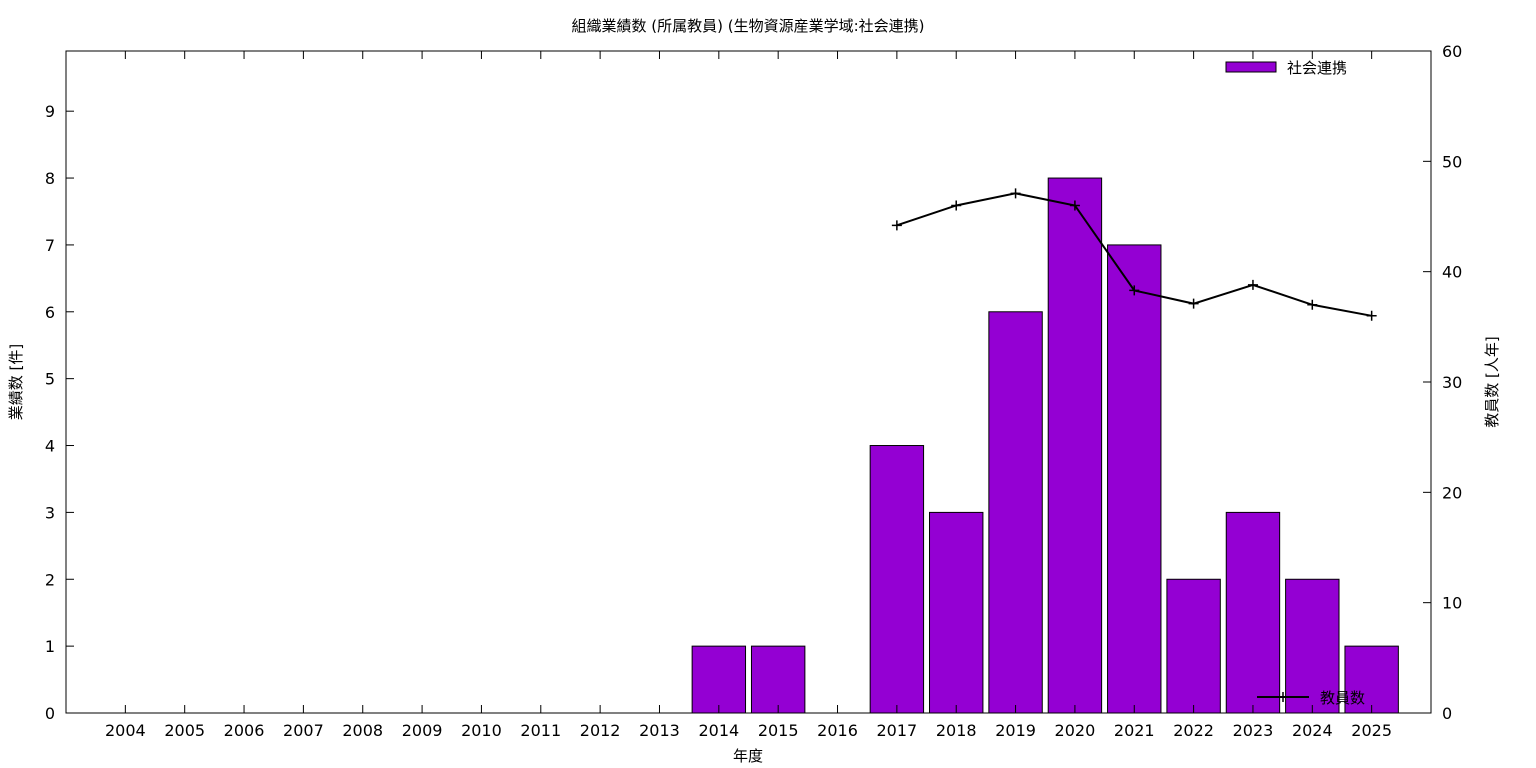 This screenshot has width=1536, height=768. Describe the element at coordinates (956, 730) in the screenshot. I see `x-tick-label-2018: 2018` at that location.